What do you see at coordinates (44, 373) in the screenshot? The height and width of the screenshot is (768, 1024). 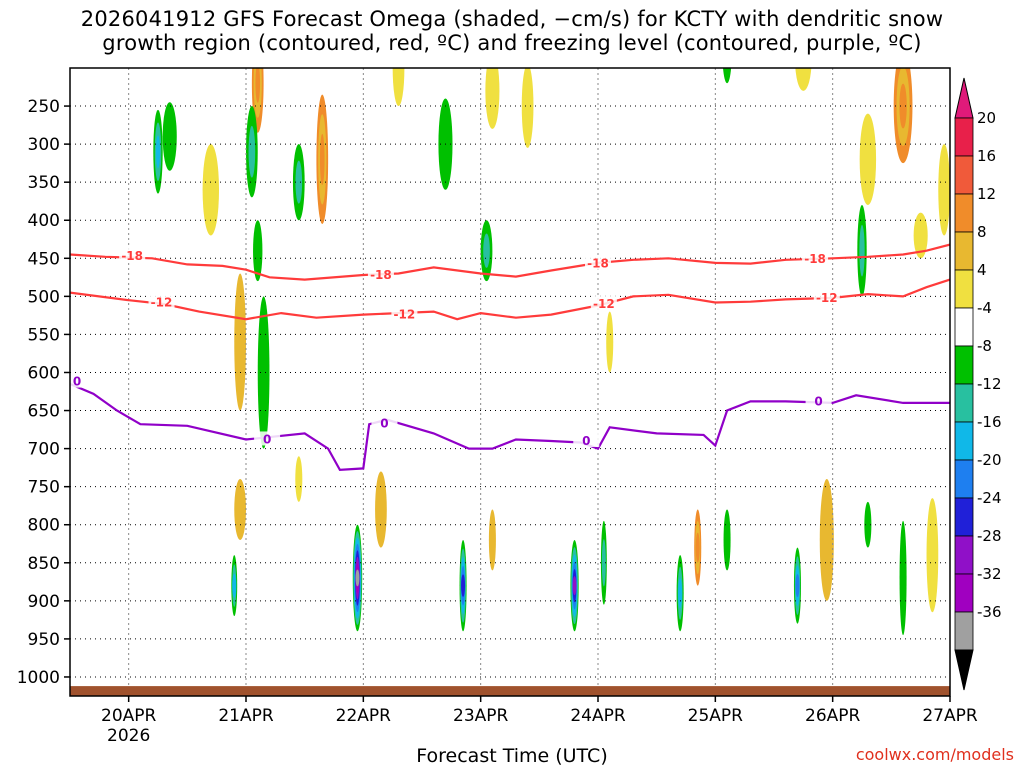 I see `y-tick-label: 600` at bounding box center [44, 373].